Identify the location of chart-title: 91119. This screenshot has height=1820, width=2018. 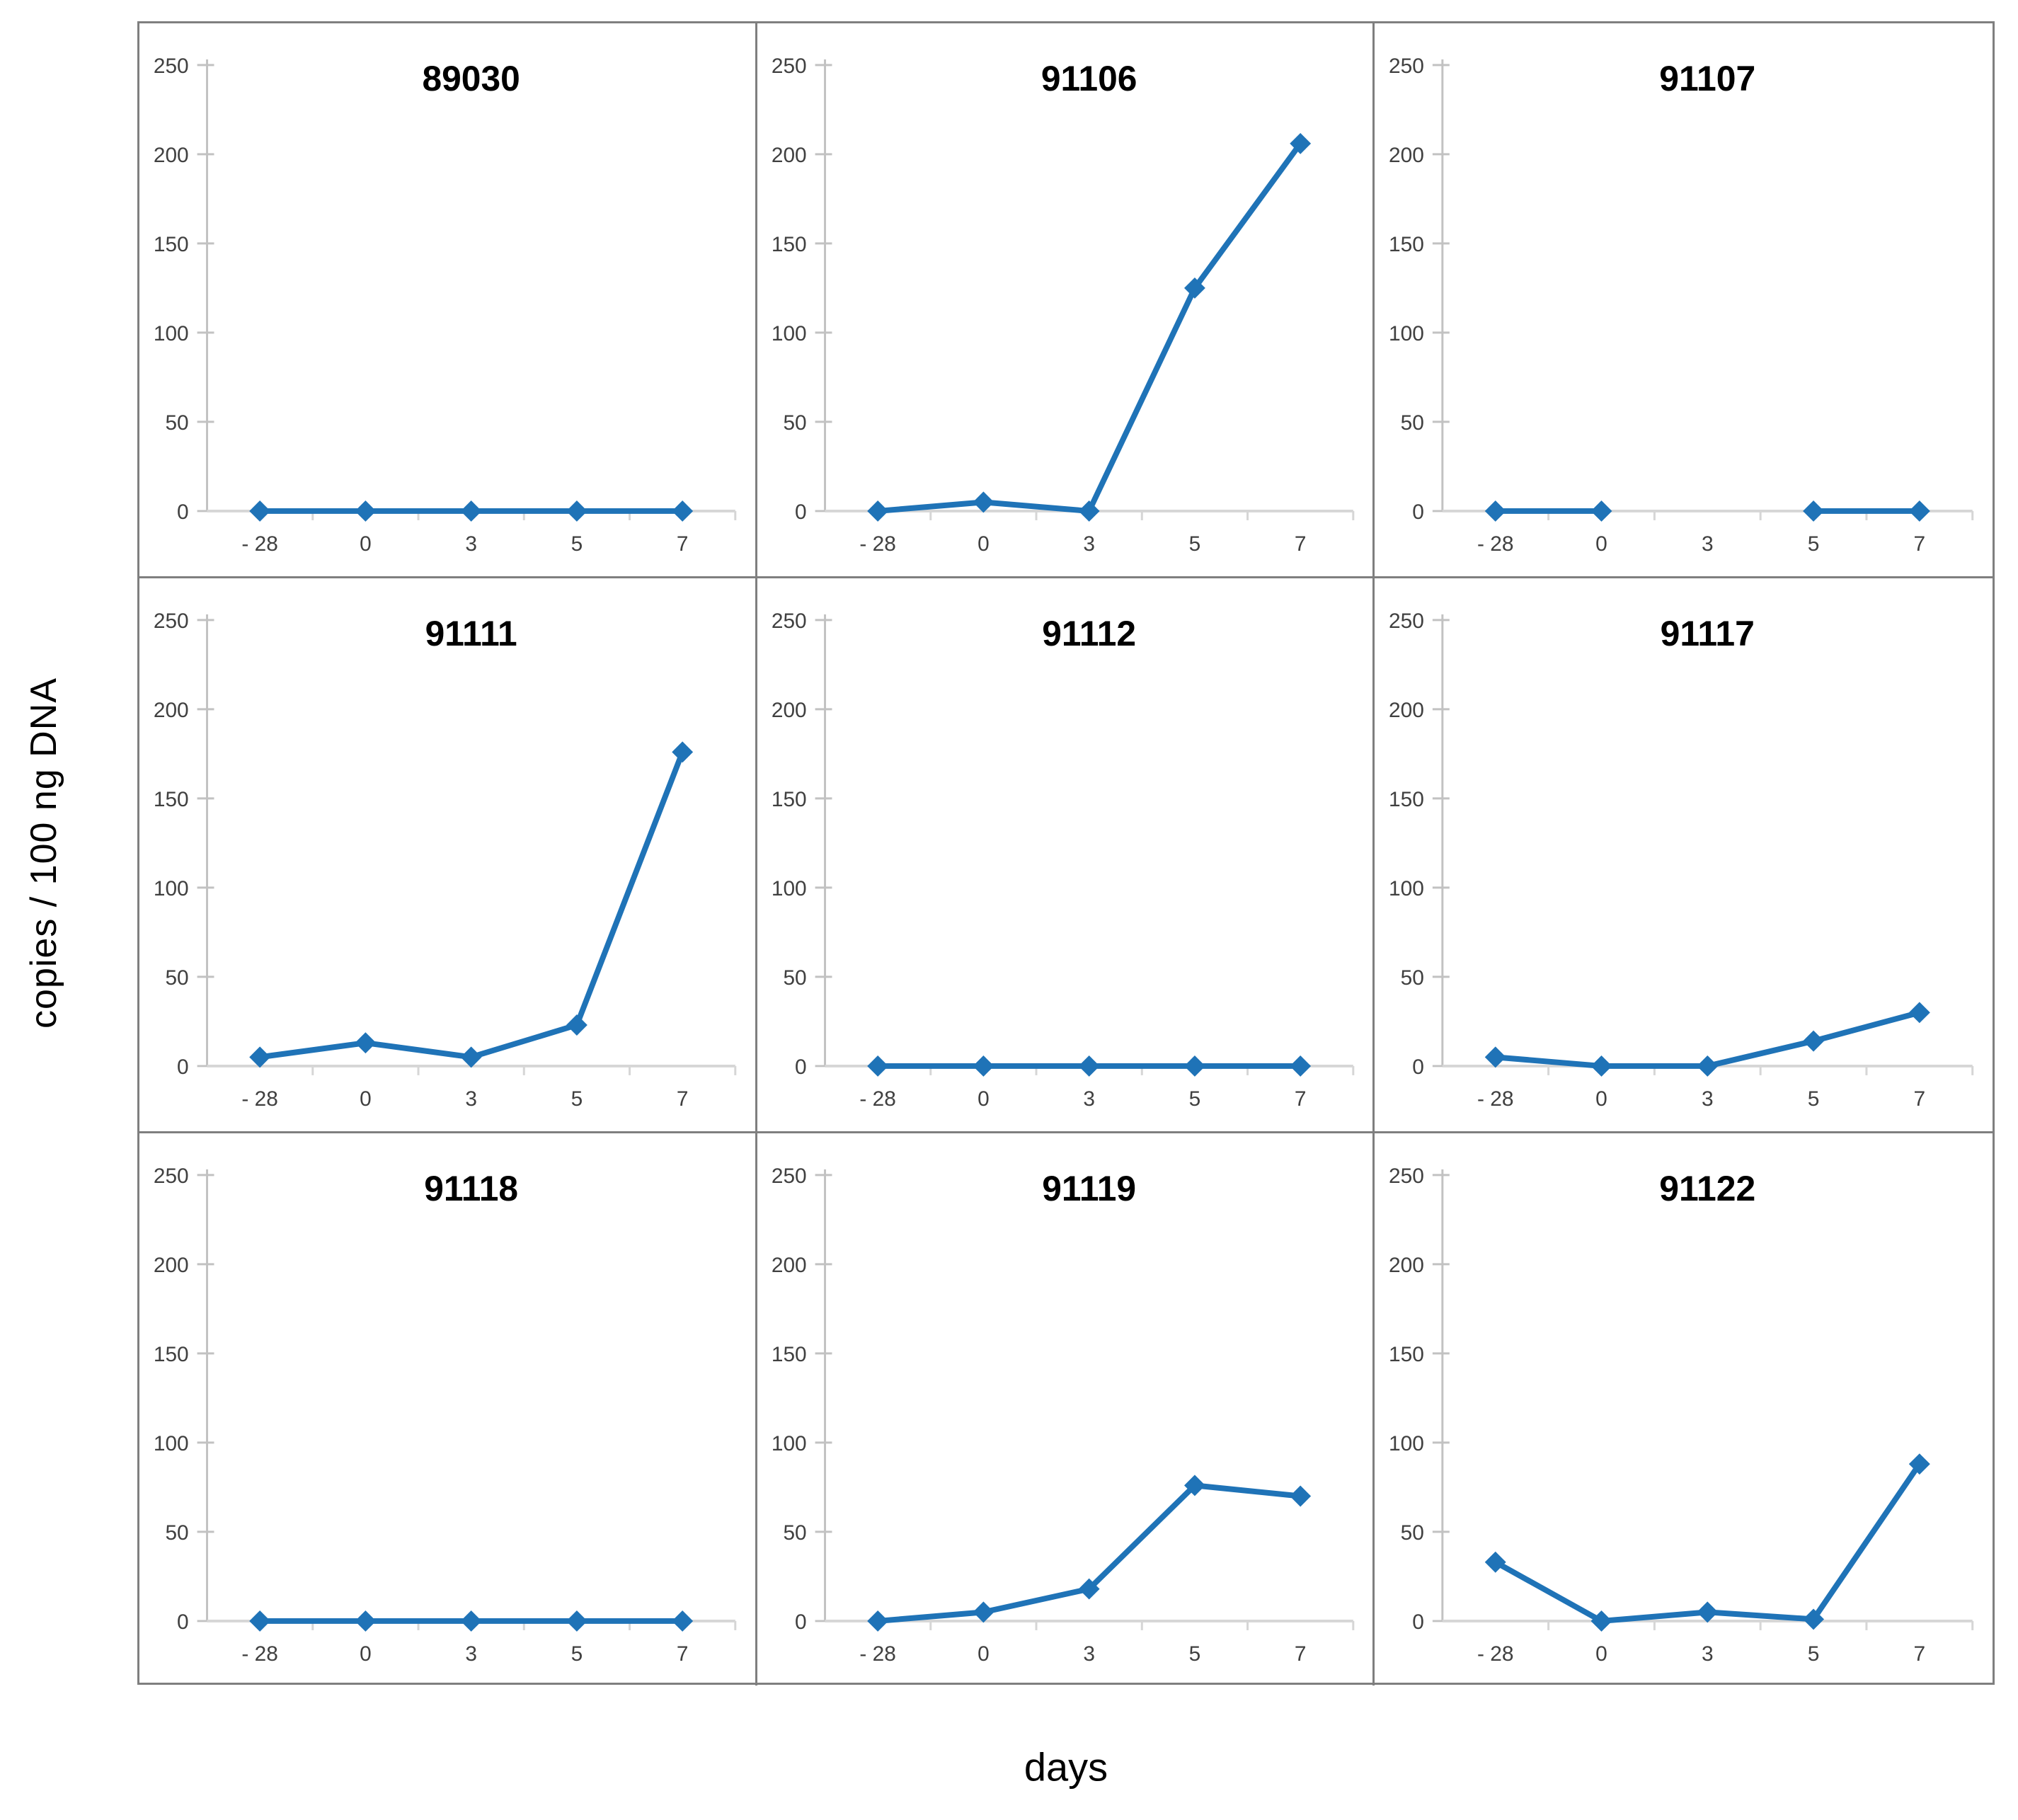
(1089, 1188).